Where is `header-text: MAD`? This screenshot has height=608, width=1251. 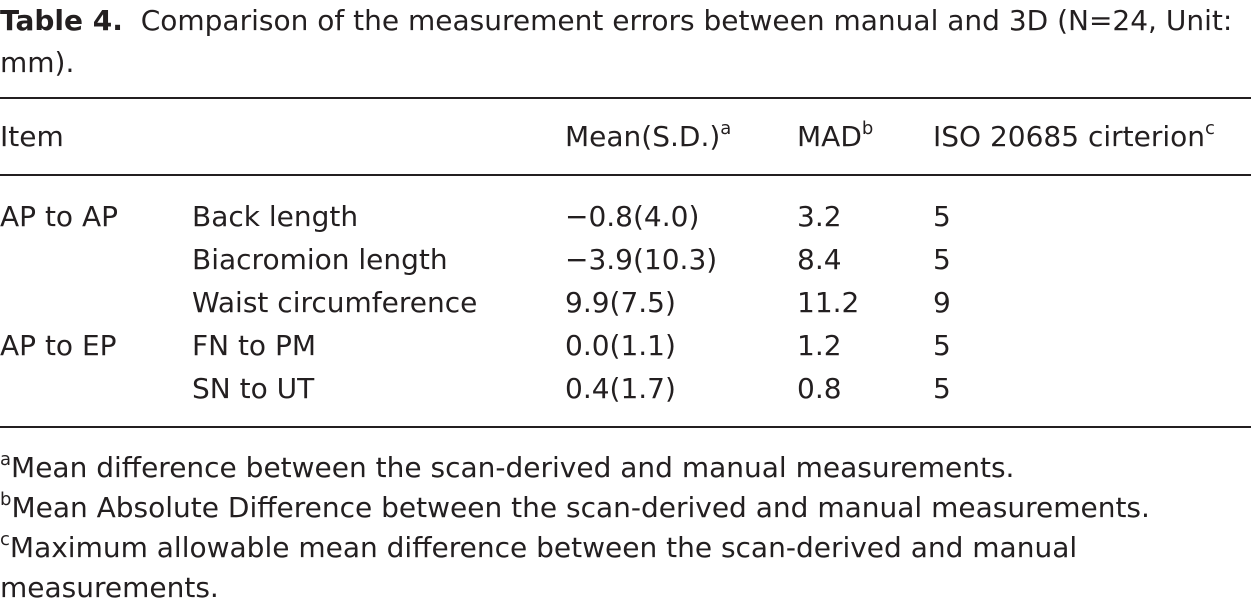
header-text: MAD is located at coordinates (829, 136).